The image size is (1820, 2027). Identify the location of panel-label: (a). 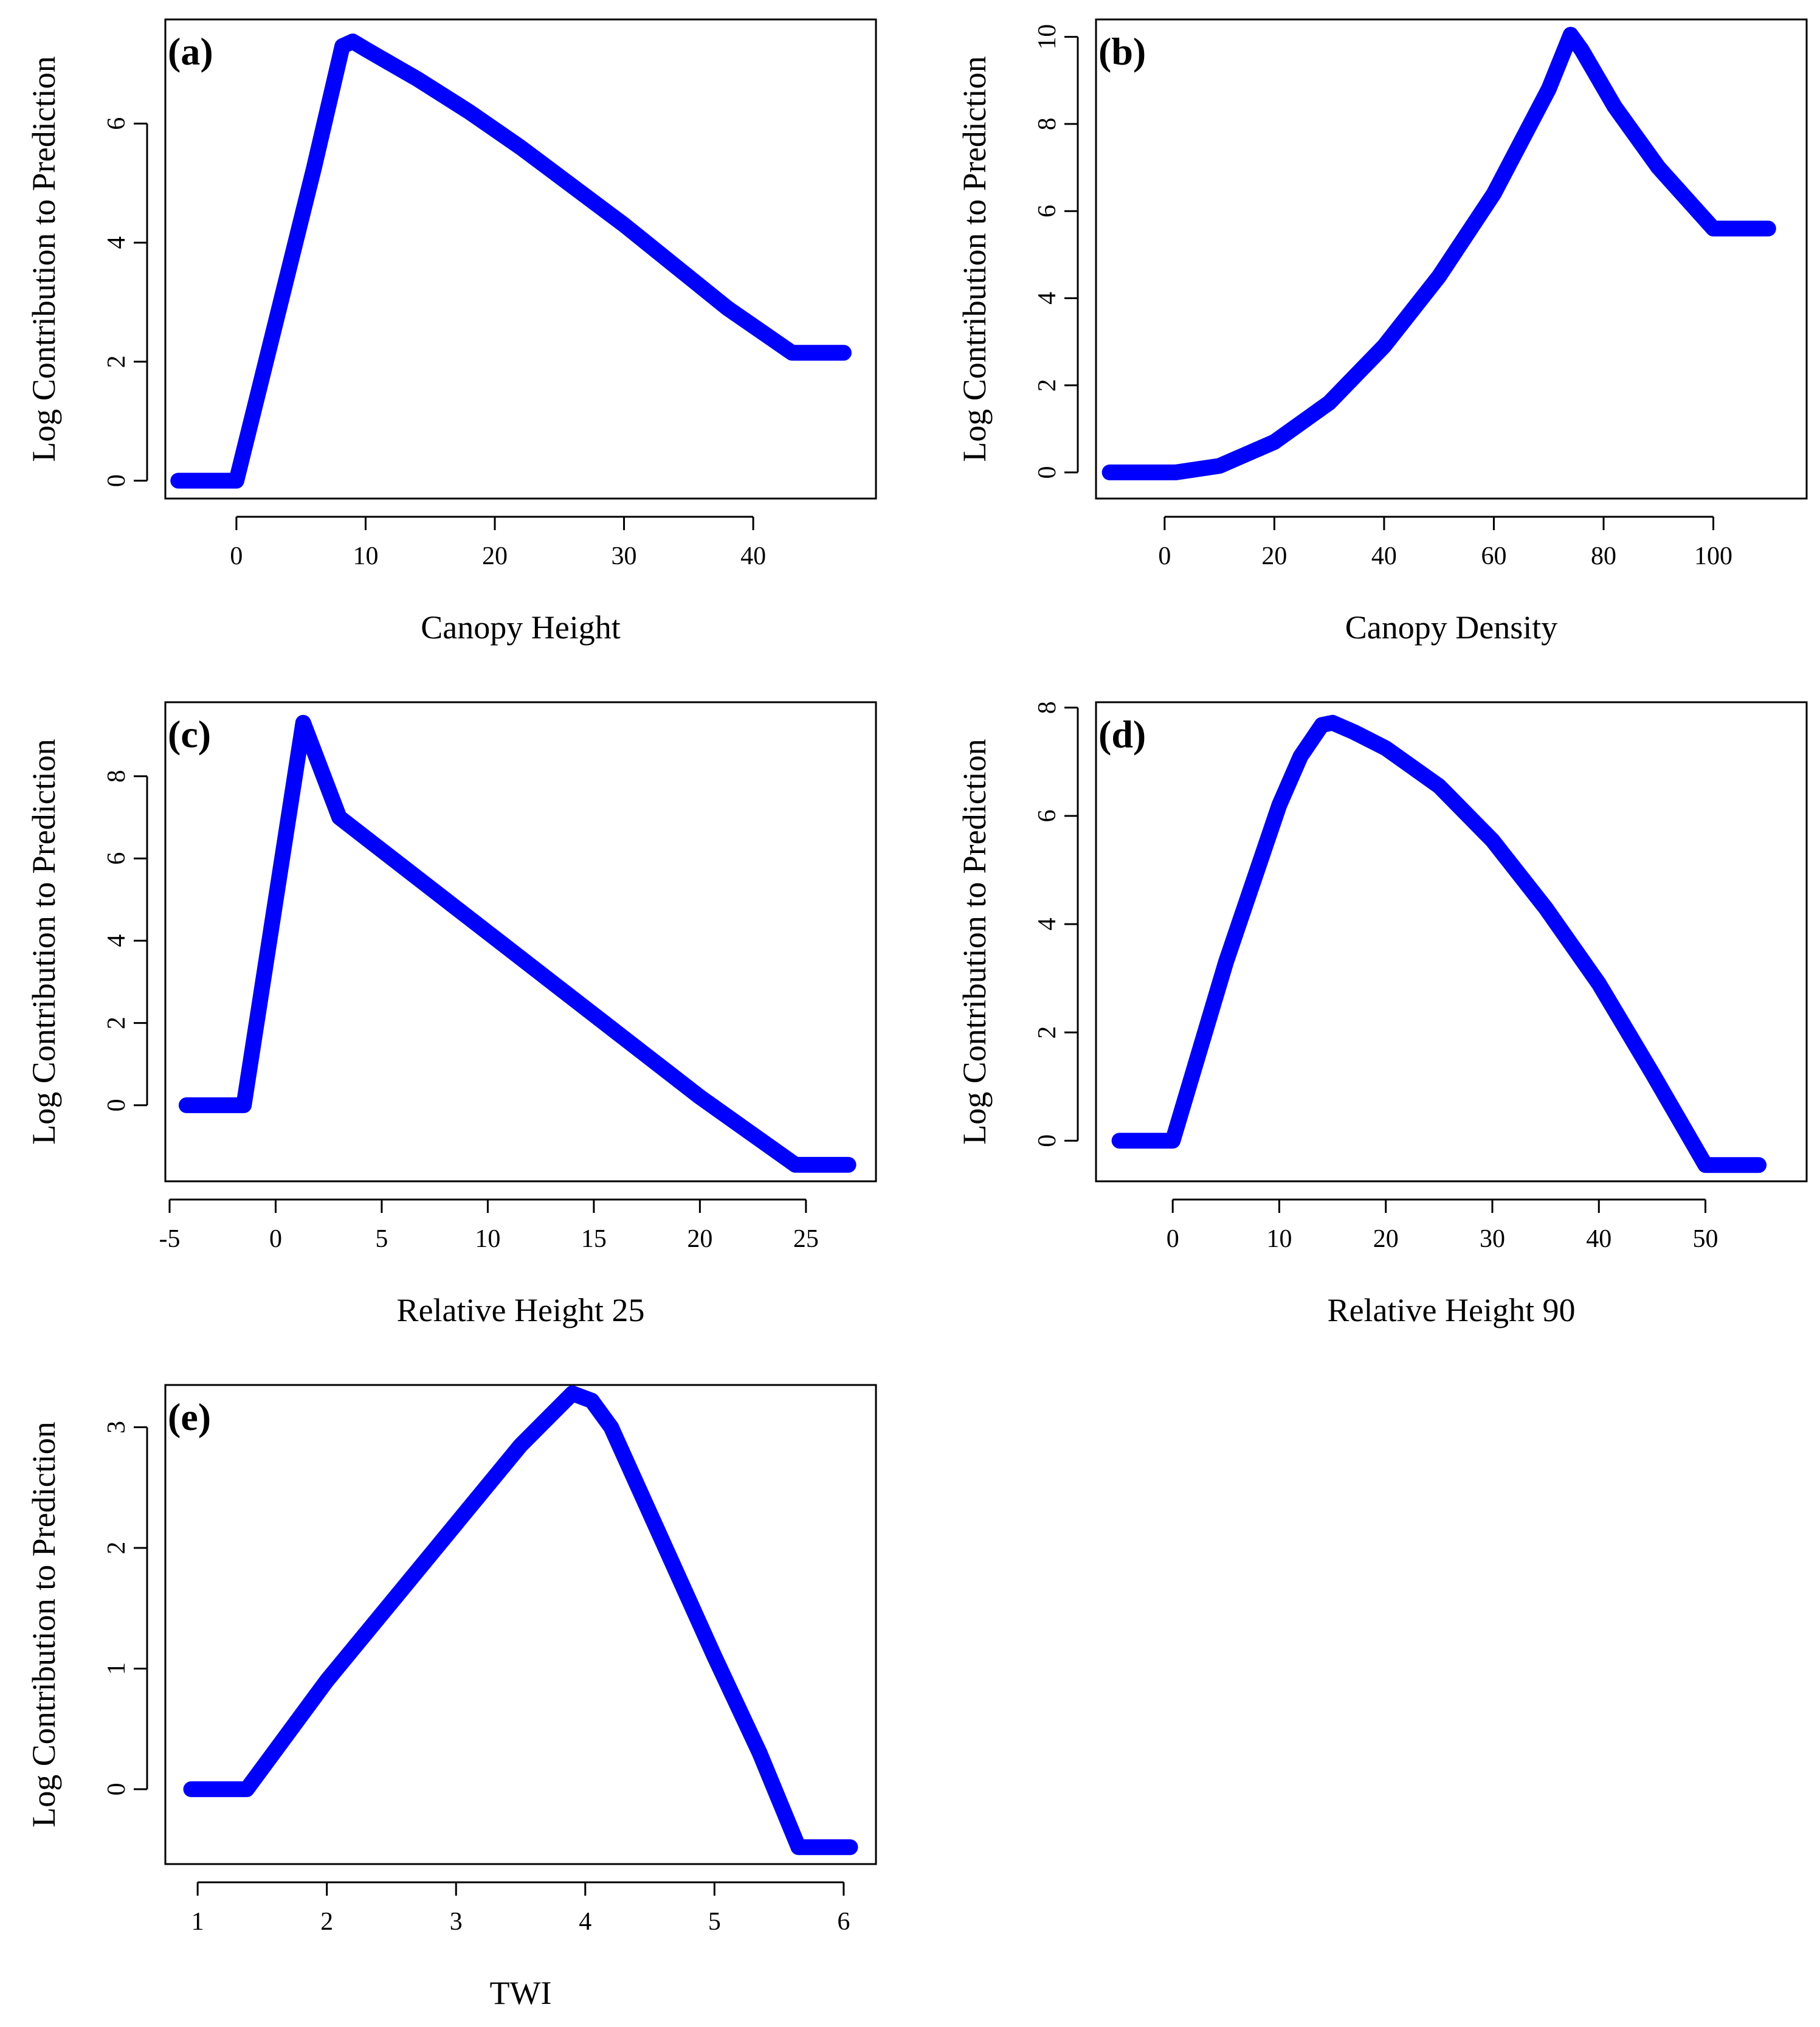
(190, 51).